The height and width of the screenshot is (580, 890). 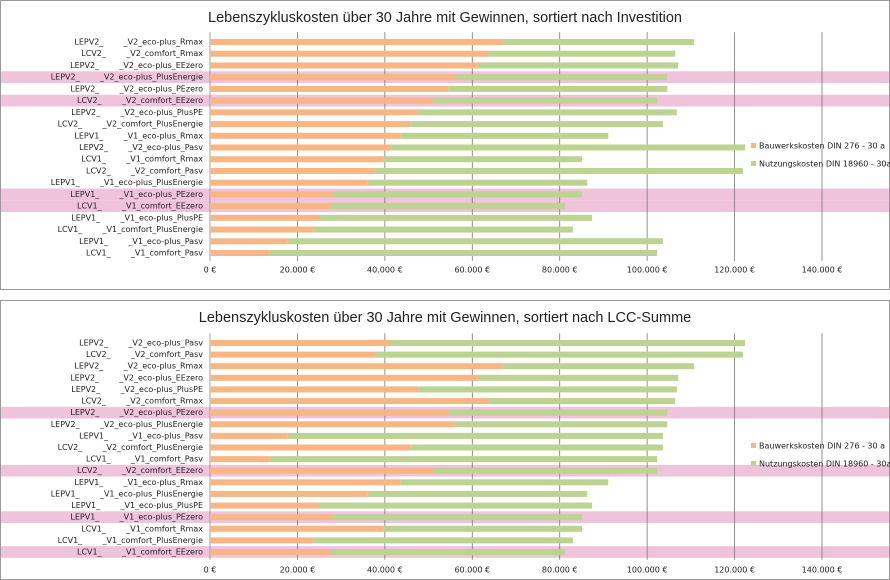 What do you see at coordinates (138, 42) in the screenshot?
I see `y-tick-label: LEPV2_ _V2_eco-plus_Rmax` at bounding box center [138, 42].